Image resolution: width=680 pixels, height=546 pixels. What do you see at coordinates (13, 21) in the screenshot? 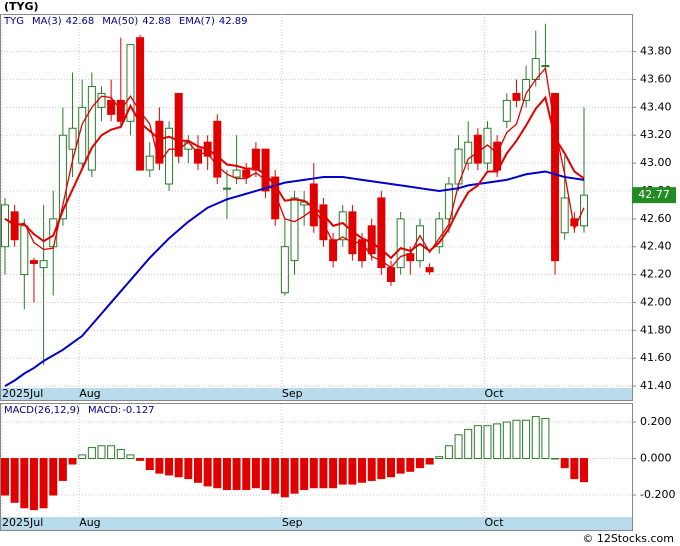
I see `legend-text: TYG` at bounding box center [13, 21].